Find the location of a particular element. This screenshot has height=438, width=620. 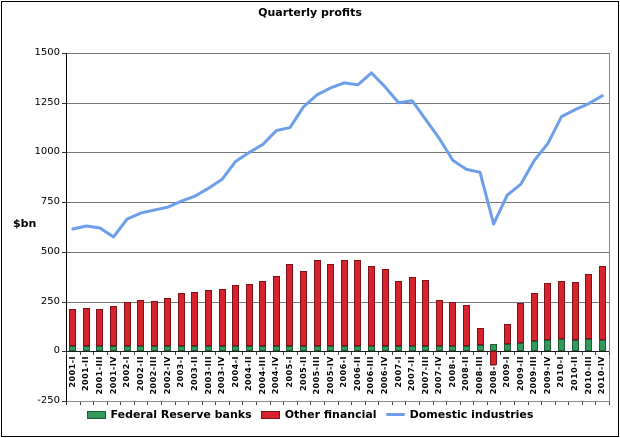

legend-item-other-financial: Other financial is located at coordinates (318, 414).